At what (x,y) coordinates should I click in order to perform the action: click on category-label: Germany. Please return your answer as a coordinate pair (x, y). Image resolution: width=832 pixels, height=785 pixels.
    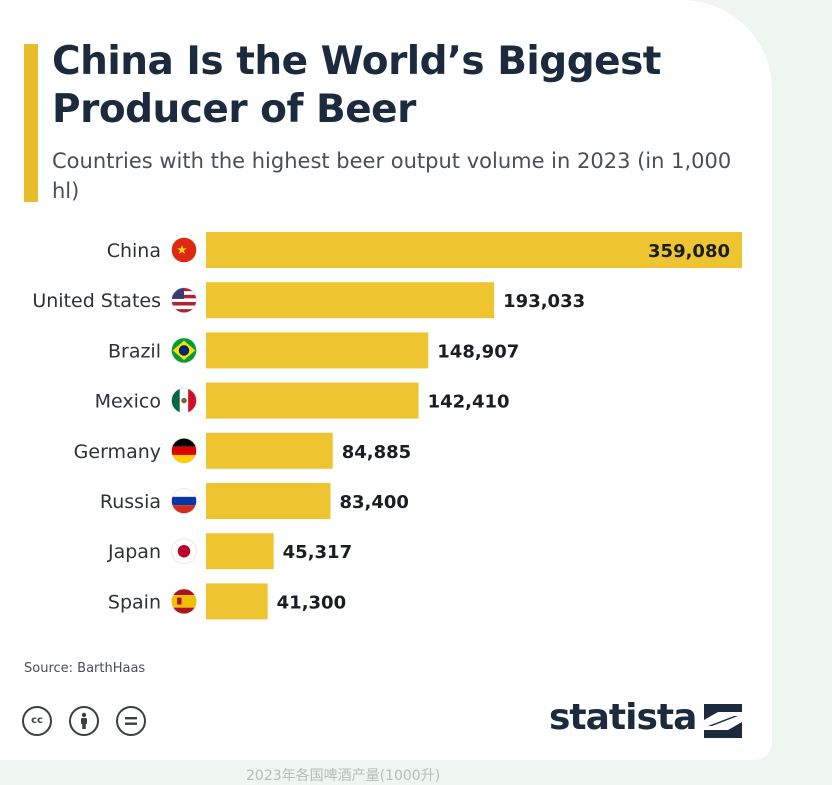
    Looking at the image, I should click on (117, 452).